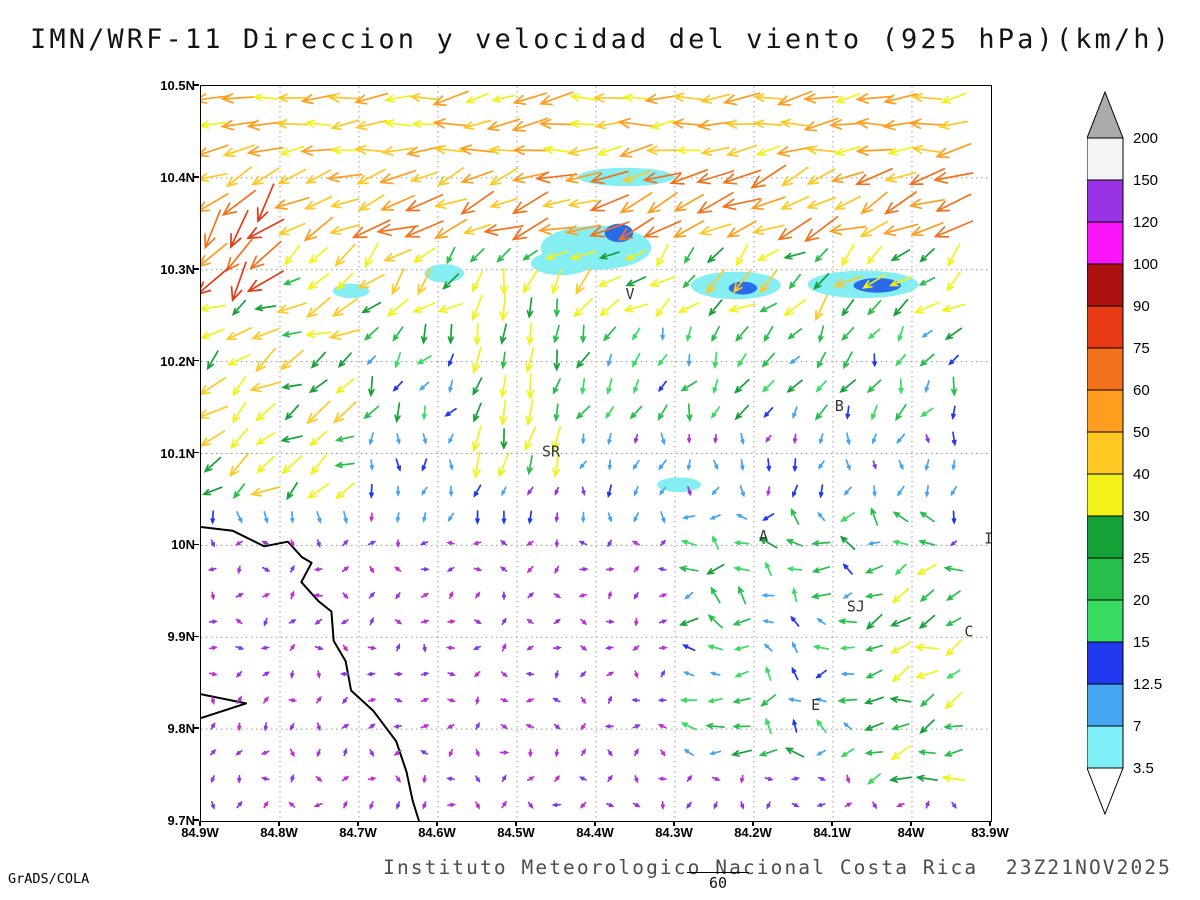 The height and width of the screenshot is (900, 1200). I want to click on y-axis-tick-label: 9.7N, so click(181, 820).